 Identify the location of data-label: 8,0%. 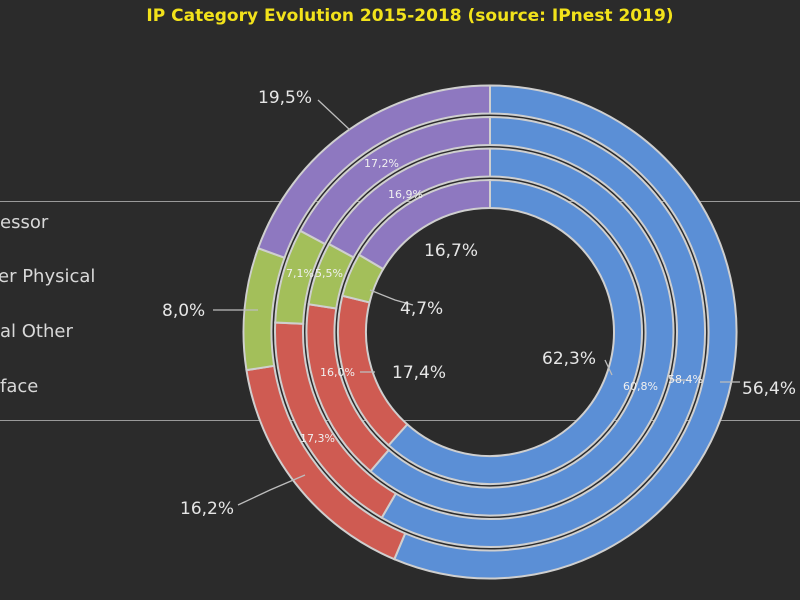
(183, 311).